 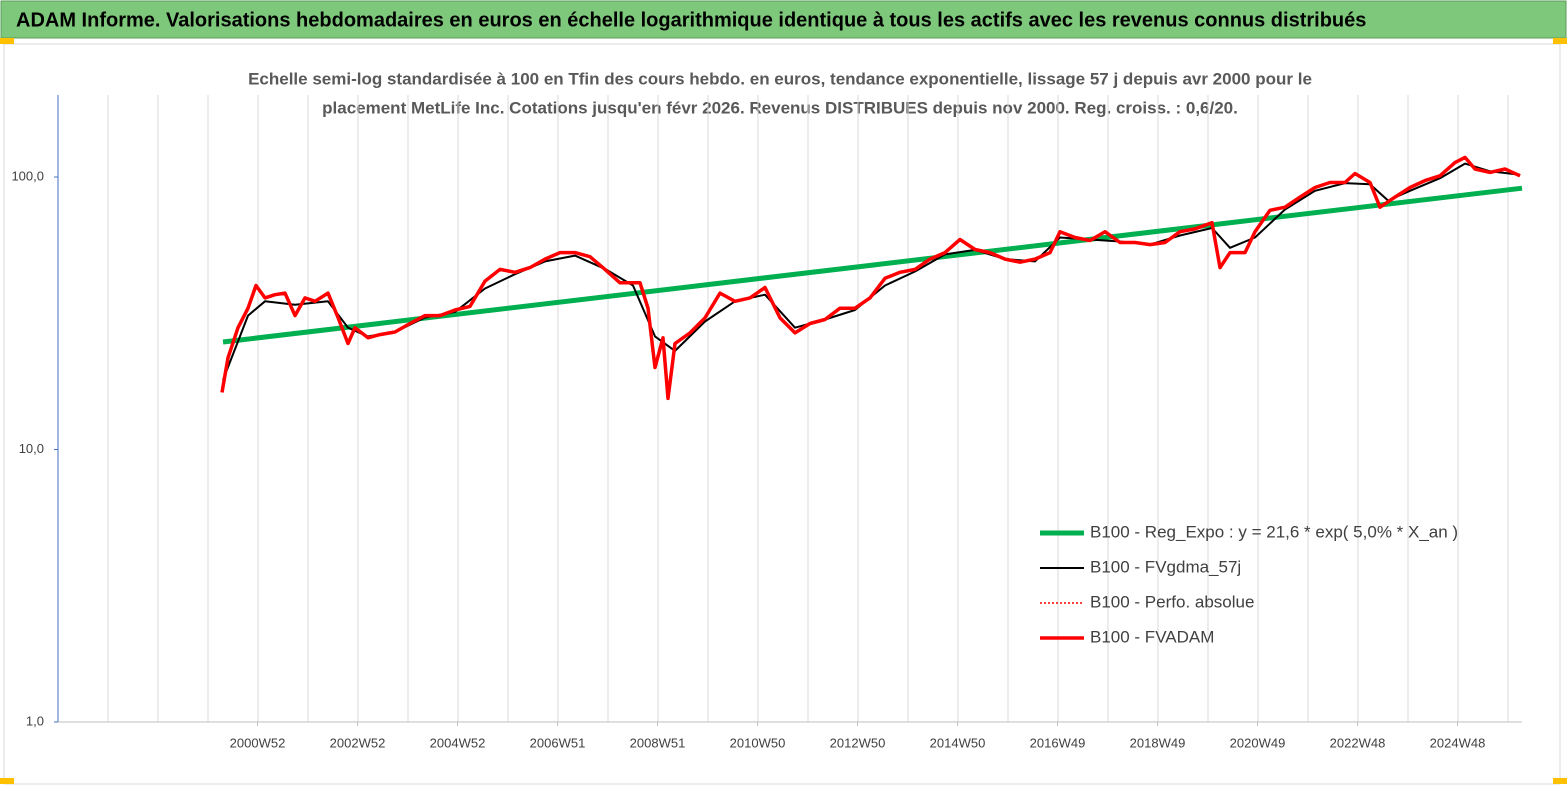 What do you see at coordinates (1258, 742) in the screenshot?
I see `x-tick-label: 2020W49` at bounding box center [1258, 742].